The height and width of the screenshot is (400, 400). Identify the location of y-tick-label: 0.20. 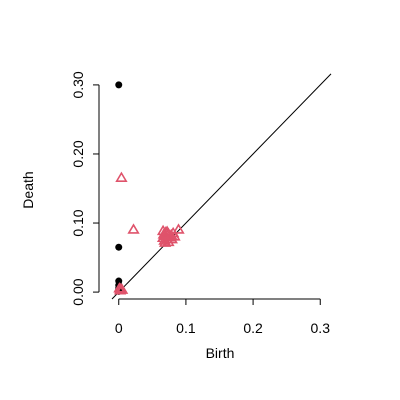
(78, 153).